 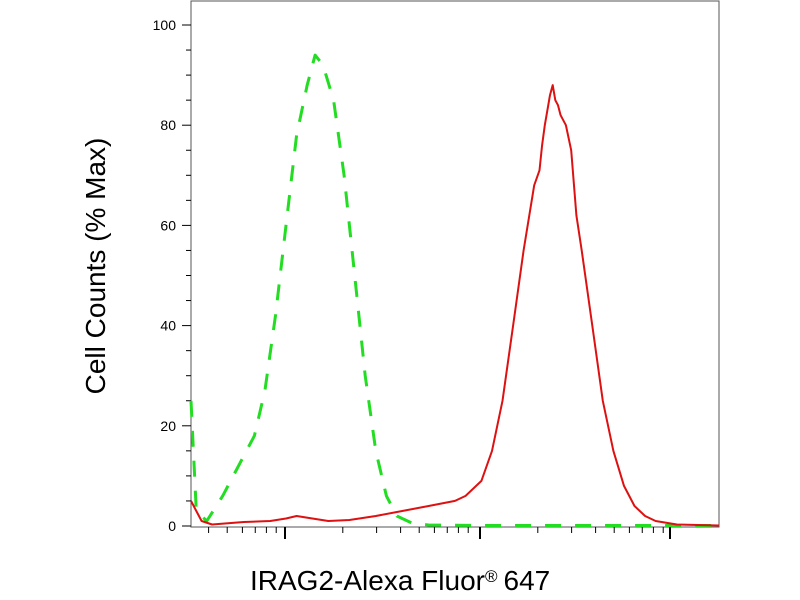 I want to click on y-axis-title: Cell Counts (% Max), so click(x=95, y=266).